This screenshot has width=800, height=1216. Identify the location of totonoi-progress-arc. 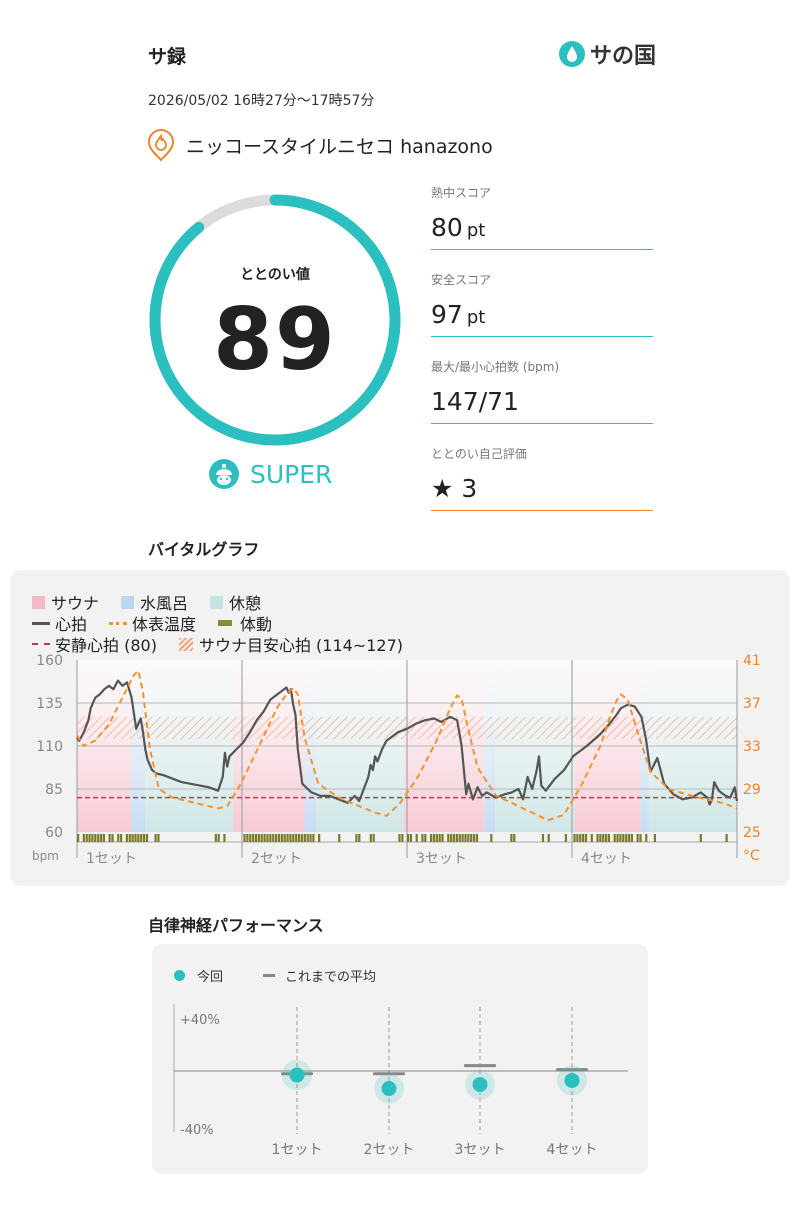
(275, 320).